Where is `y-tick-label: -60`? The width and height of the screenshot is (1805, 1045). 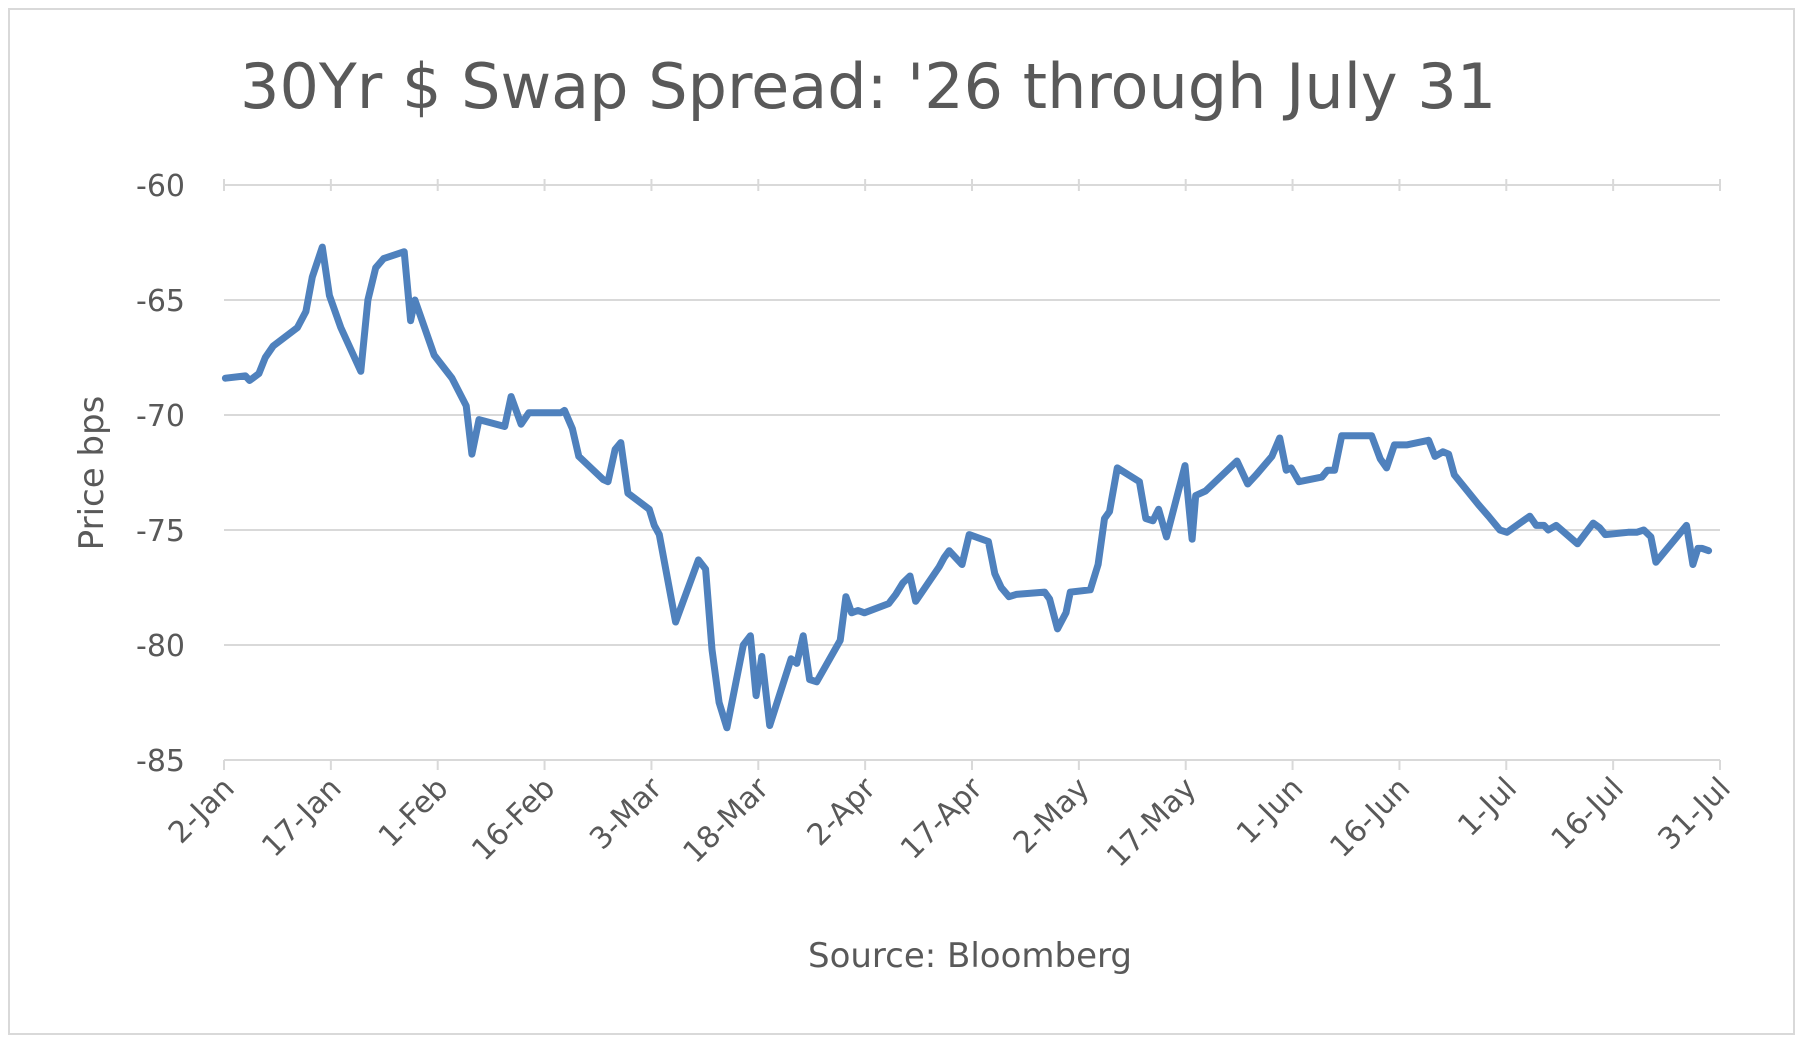
y-tick-label: -60 is located at coordinates (160, 186).